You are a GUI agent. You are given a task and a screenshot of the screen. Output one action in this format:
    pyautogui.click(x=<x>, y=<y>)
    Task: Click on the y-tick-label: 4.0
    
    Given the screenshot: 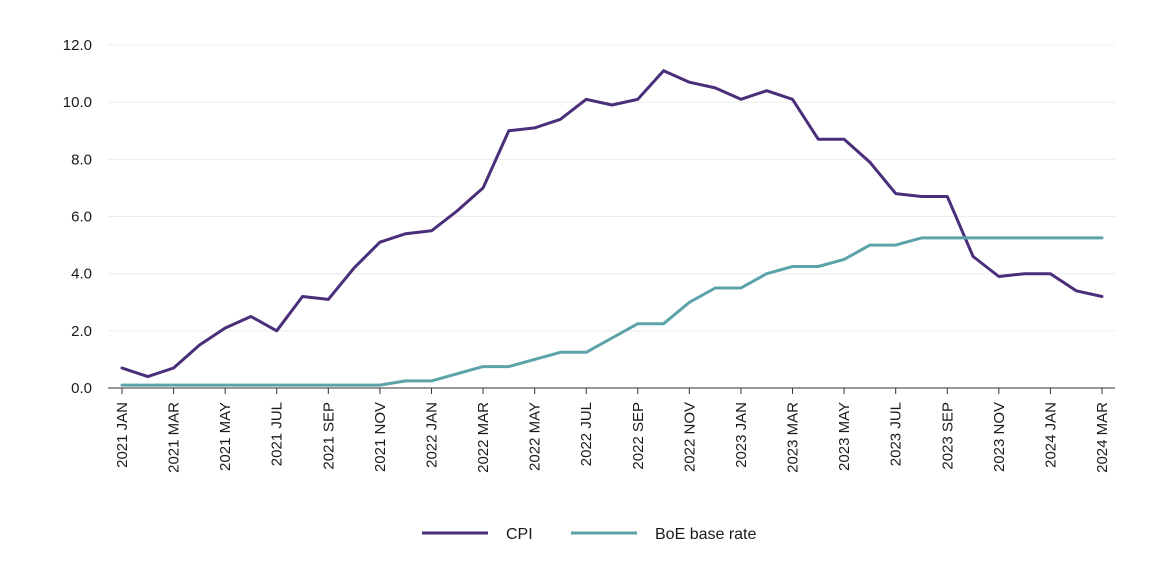 What is the action you would take?
    pyautogui.click(x=81, y=274)
    